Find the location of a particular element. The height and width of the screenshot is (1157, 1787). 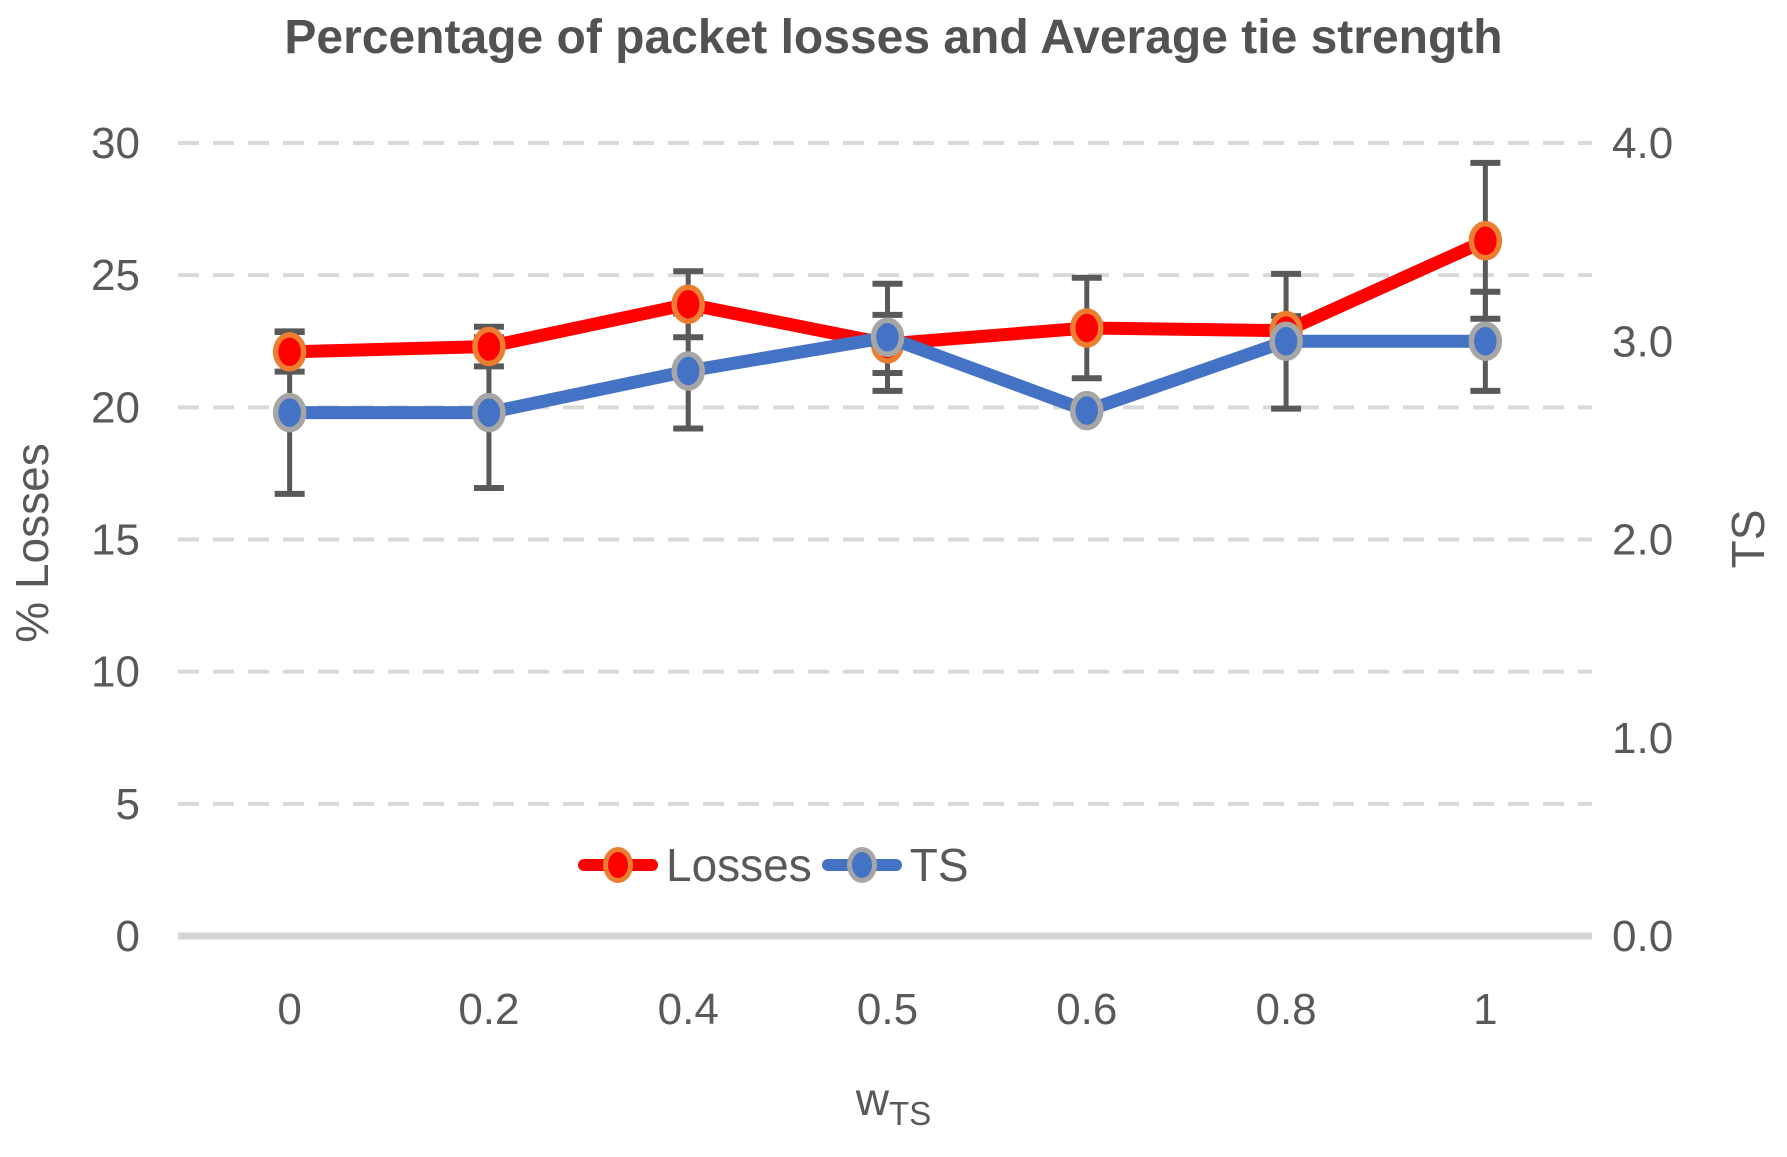

legend: Losses TS is located at coordinates (773, 865).